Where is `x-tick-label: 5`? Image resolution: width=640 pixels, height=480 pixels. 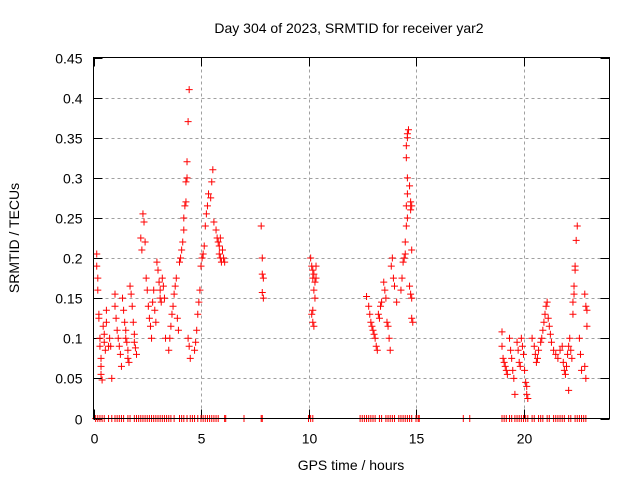
x-tick-label: 5 is located at coordinates (202, 439).